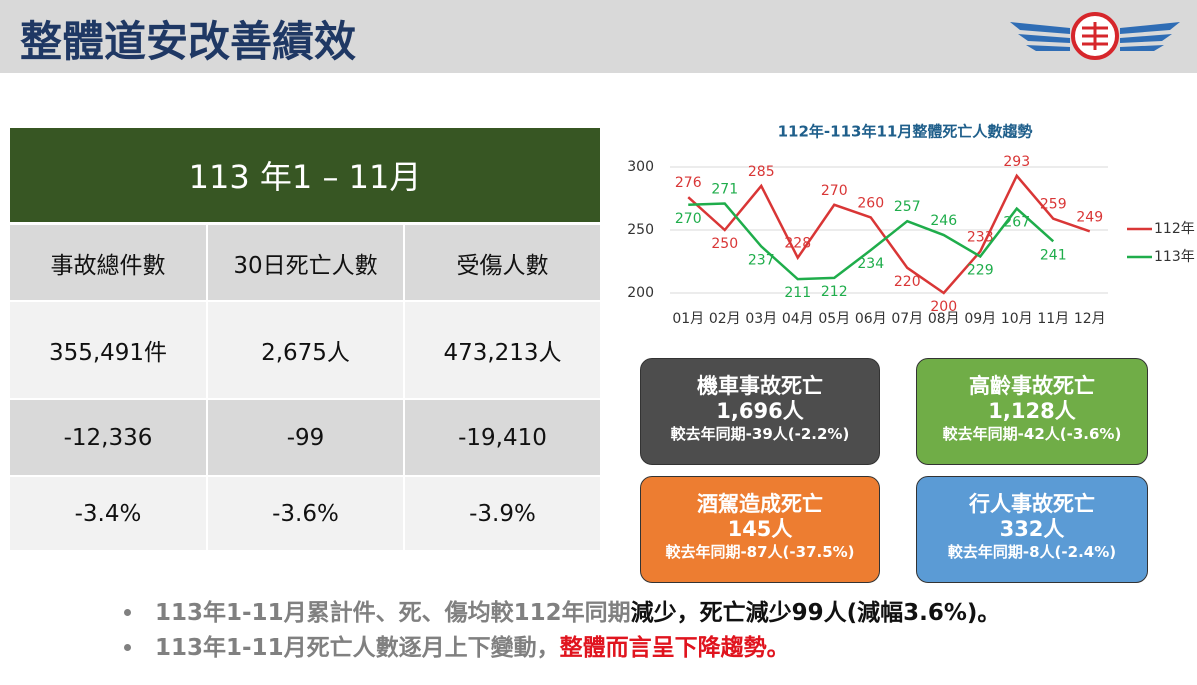 The image size is (1197, 685). Describe the element at coordinates (761, 260) in the screenshot. I see `data-label: 237` at that location.